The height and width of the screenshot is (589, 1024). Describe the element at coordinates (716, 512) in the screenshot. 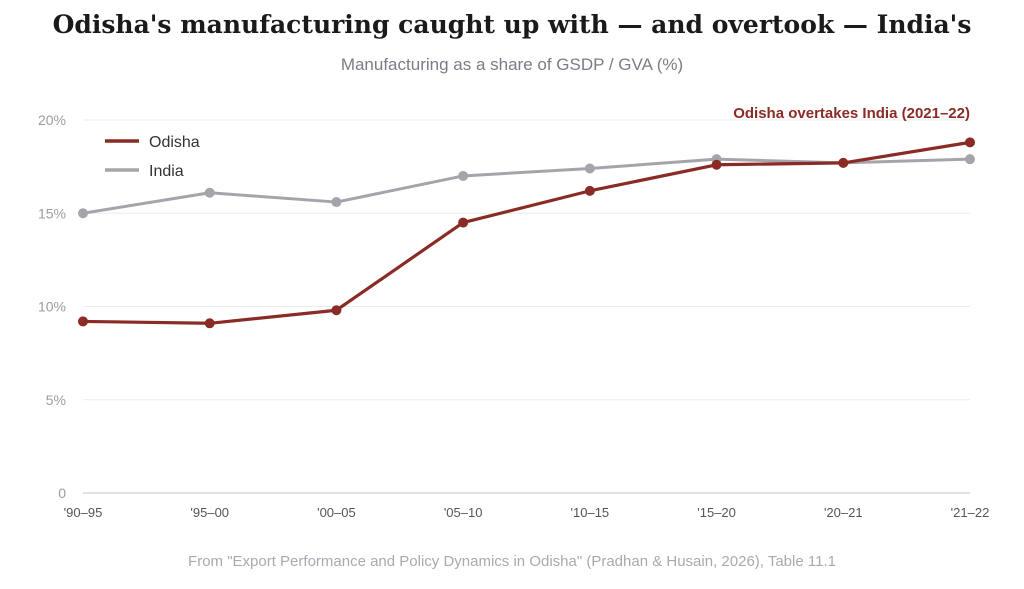

I see `x-tick-label: '15–20` at that location.